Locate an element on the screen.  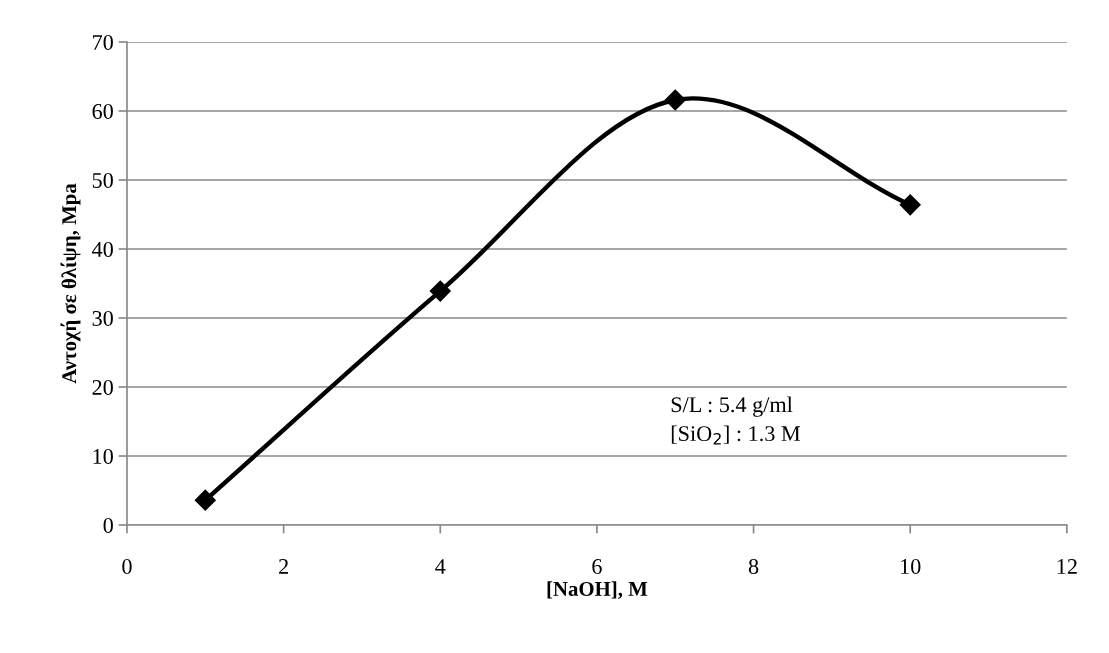
annotation: S/L : 5.4 g/ml is located at coordinates (732, 406).